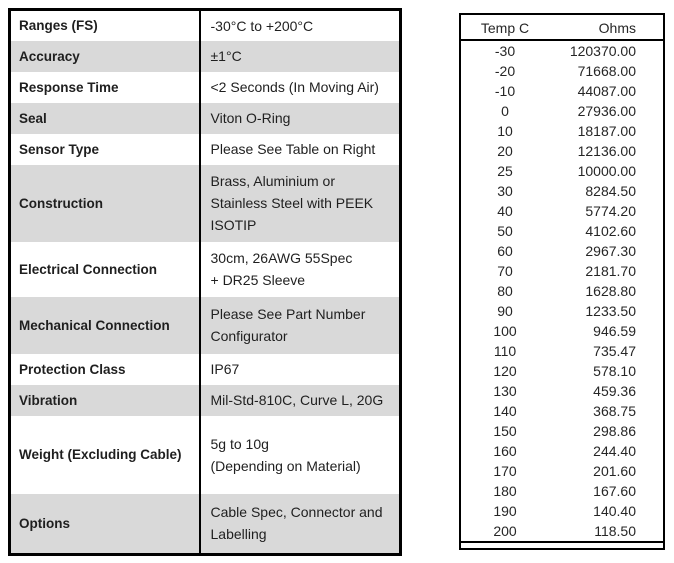  I want to click on spec-label: Ranges (FS), so click(105, 25).